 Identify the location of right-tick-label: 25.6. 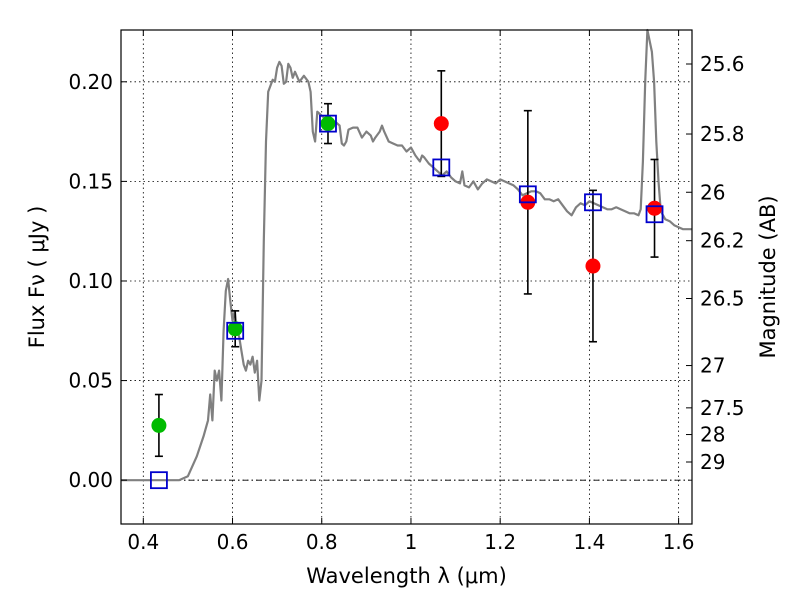
(722, 64).